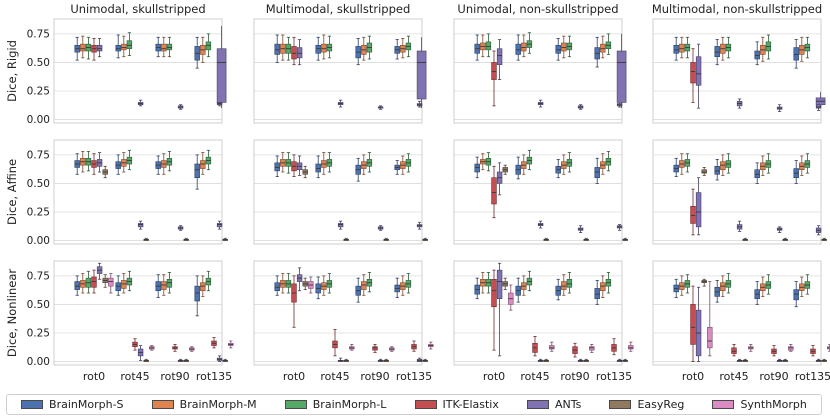 Image resolution: width=830 pixels, height=420 pixels. I want to click on box-overlay-ants-rot135, so click(621, 71).